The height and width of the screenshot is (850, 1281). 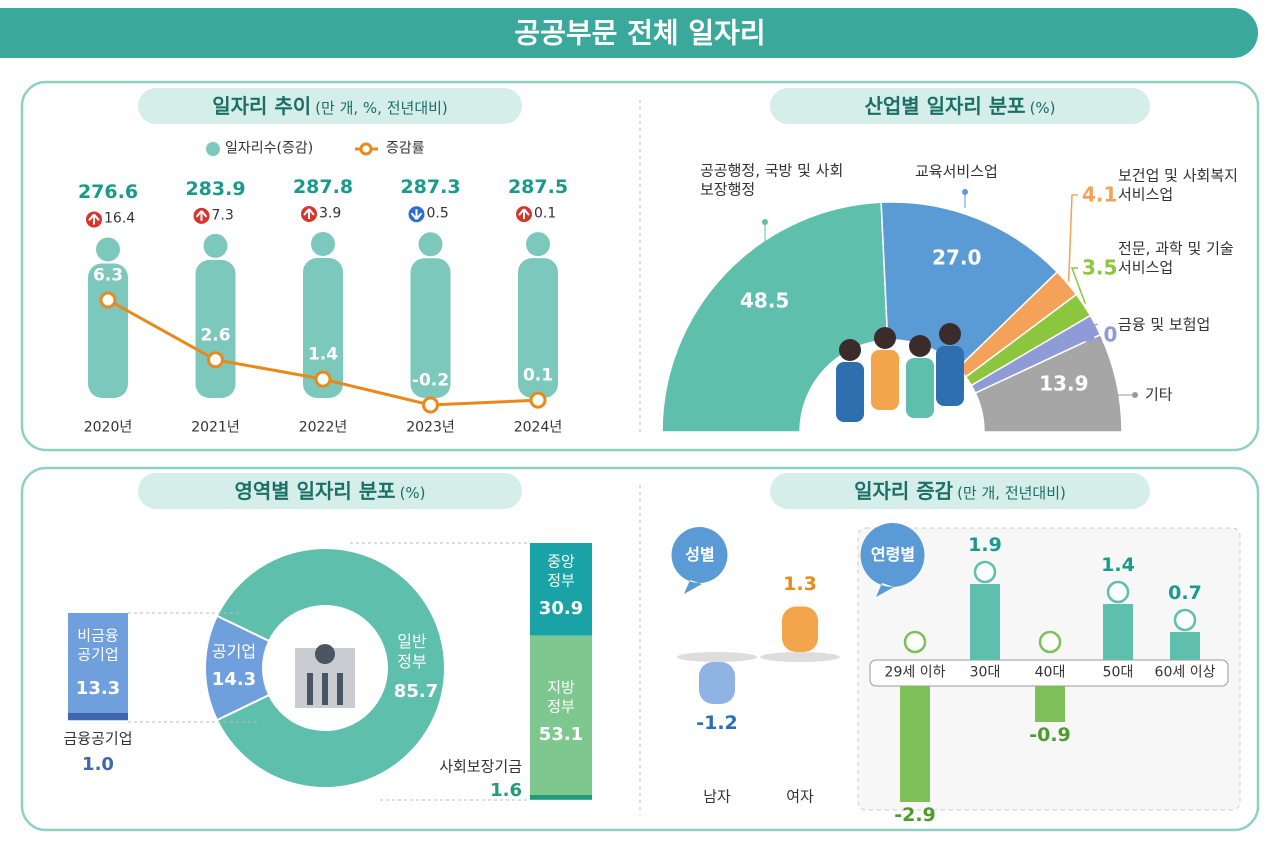 What do you see at coordinates (234, 679) in the screenshot?
I see `value-label: 14.3` at bounding box center [234, 679].